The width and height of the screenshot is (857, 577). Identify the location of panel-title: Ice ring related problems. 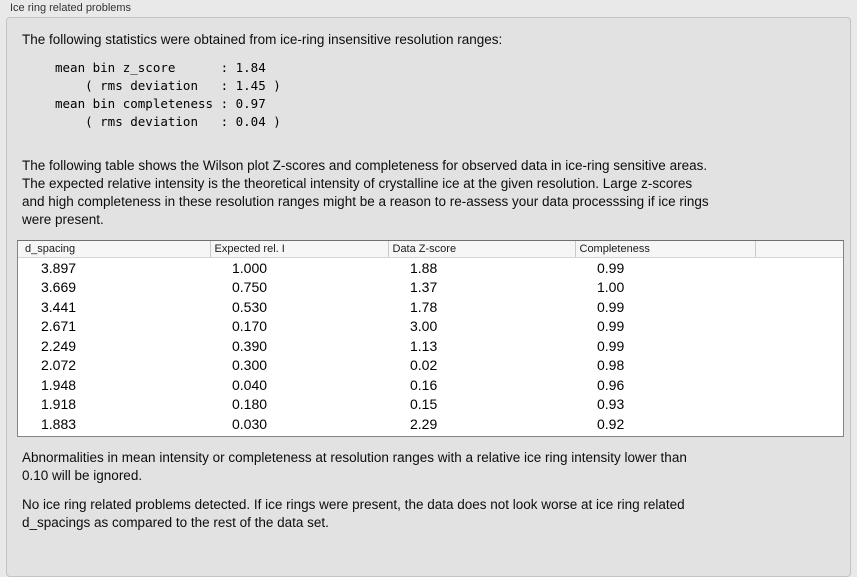
(71, 8).